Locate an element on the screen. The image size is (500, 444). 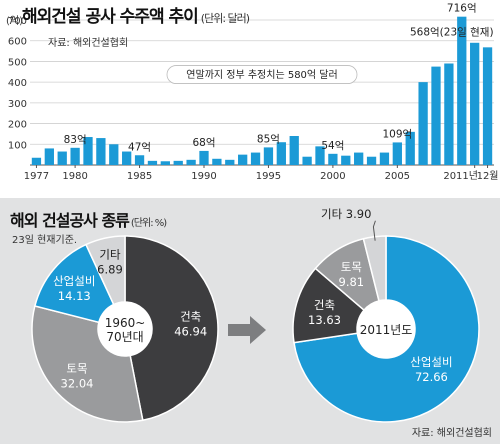
bar-2011 is located at coordinates (475, 103).